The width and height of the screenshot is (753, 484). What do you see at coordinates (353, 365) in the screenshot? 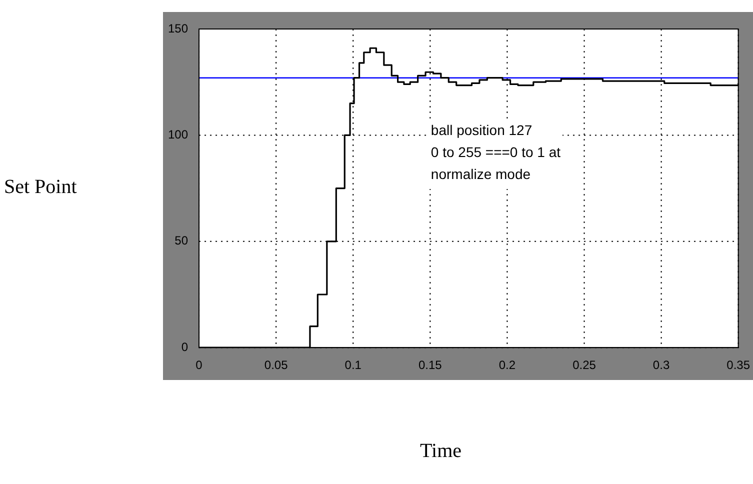
I see `x-tick-label: 0.1` at bounding box center [353, 365].